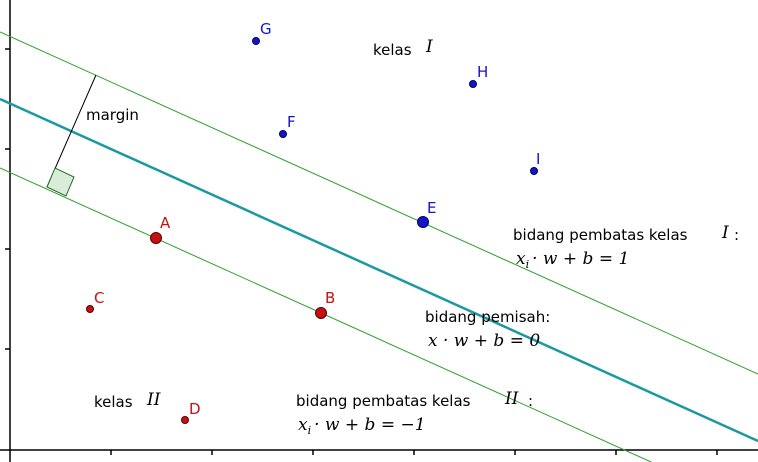  I want to click on point-F: F, so click(287, 125).